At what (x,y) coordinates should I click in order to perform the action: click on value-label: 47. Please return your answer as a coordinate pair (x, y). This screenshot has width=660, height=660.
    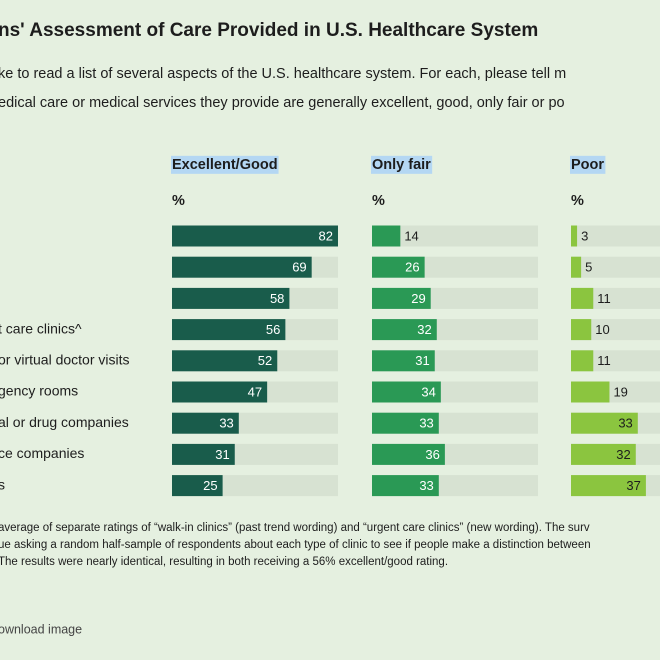
    Looking at the image, I should click on (255, 391).